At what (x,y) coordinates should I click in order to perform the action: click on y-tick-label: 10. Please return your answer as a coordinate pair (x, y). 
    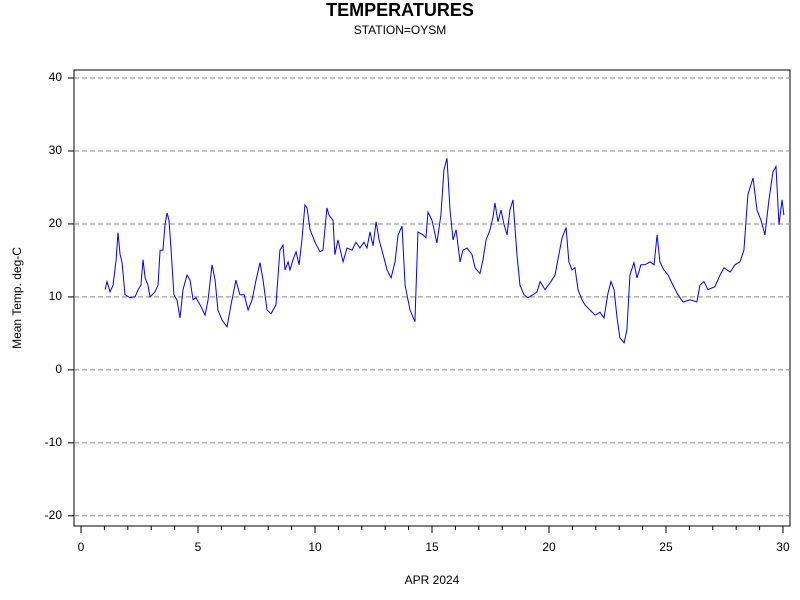
    Looking at the image, I should click on (56, 296).